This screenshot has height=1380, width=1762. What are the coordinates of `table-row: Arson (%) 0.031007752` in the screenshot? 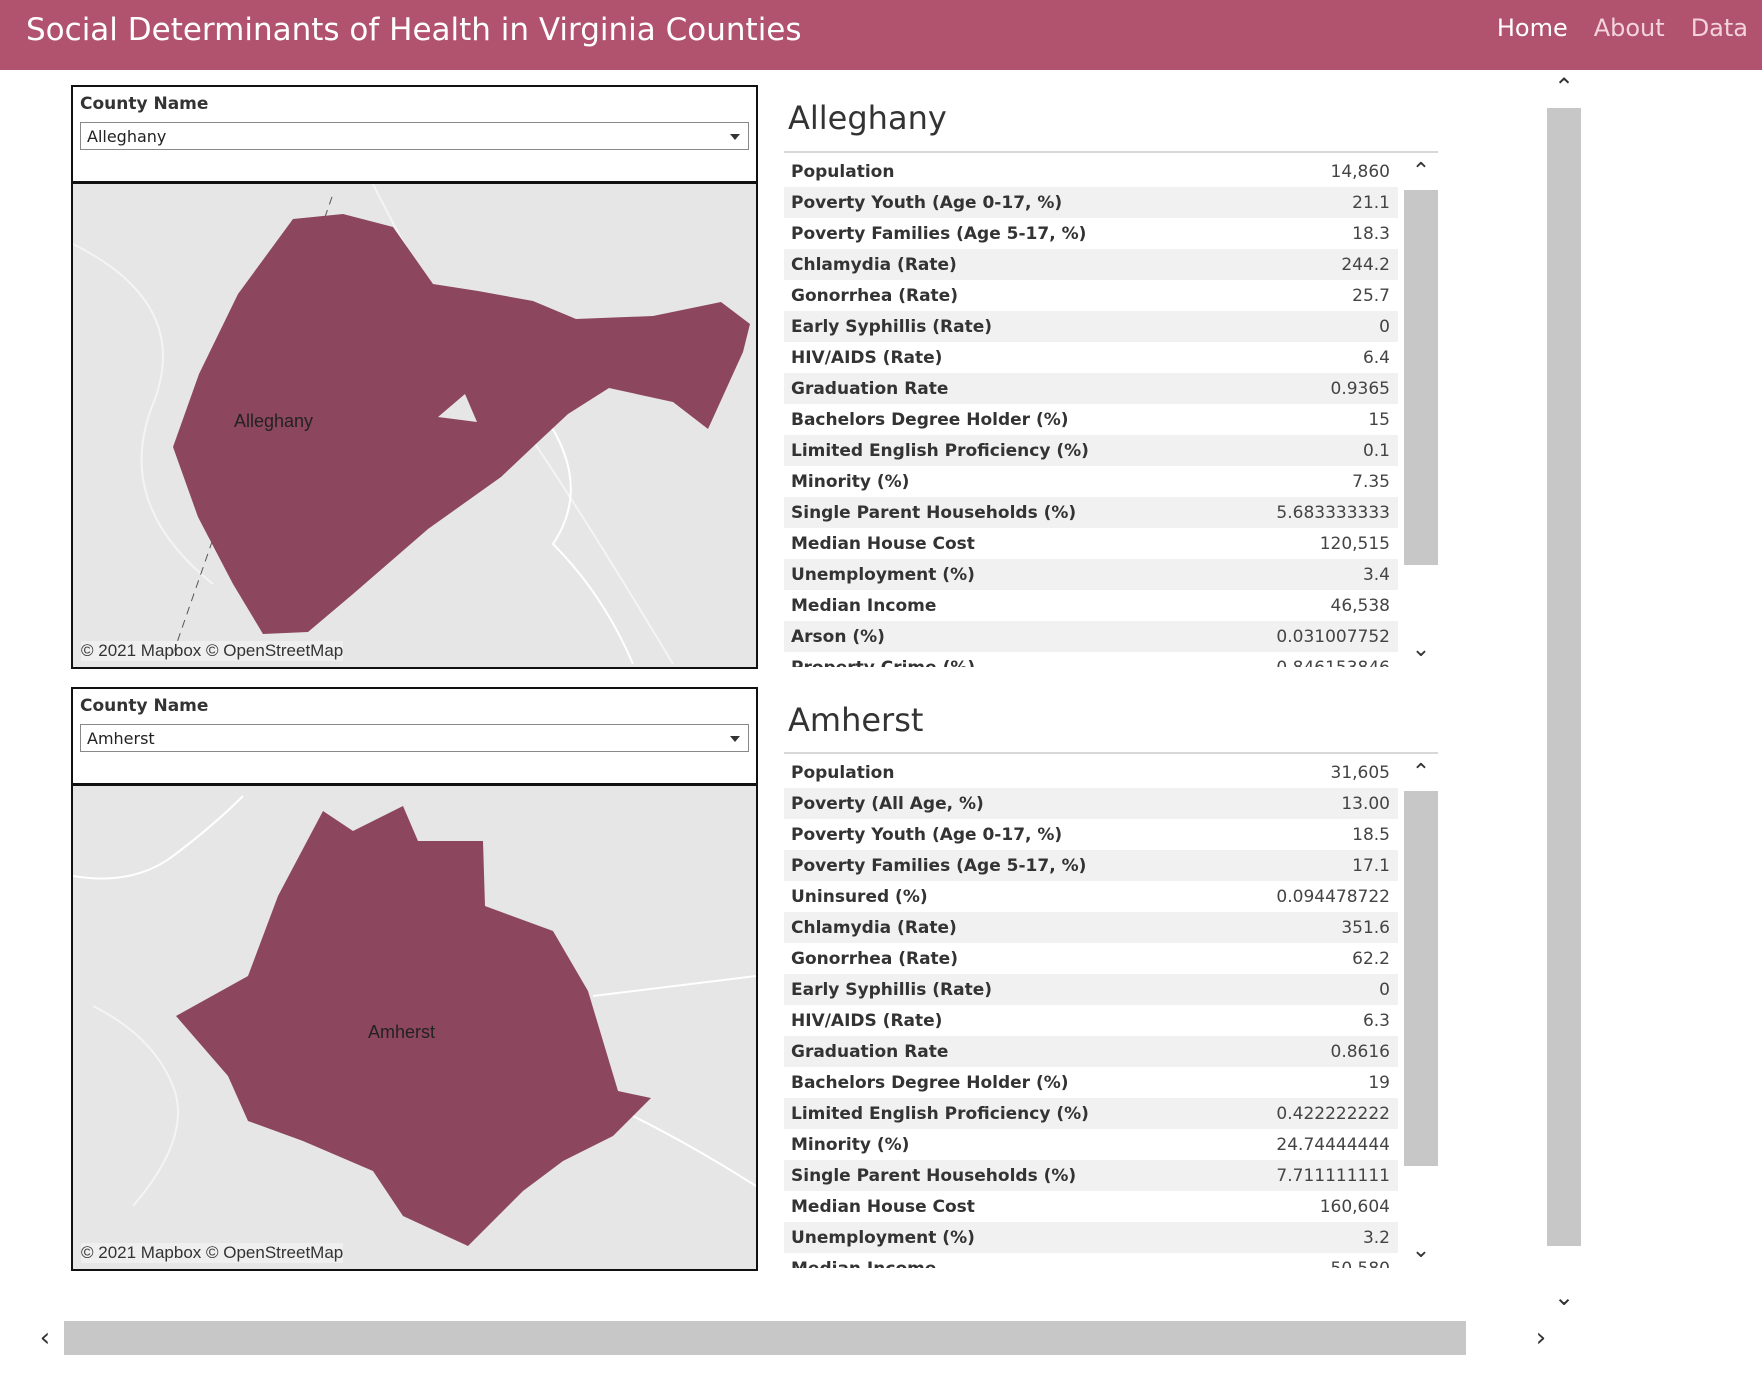 It's located at (1091, 636).